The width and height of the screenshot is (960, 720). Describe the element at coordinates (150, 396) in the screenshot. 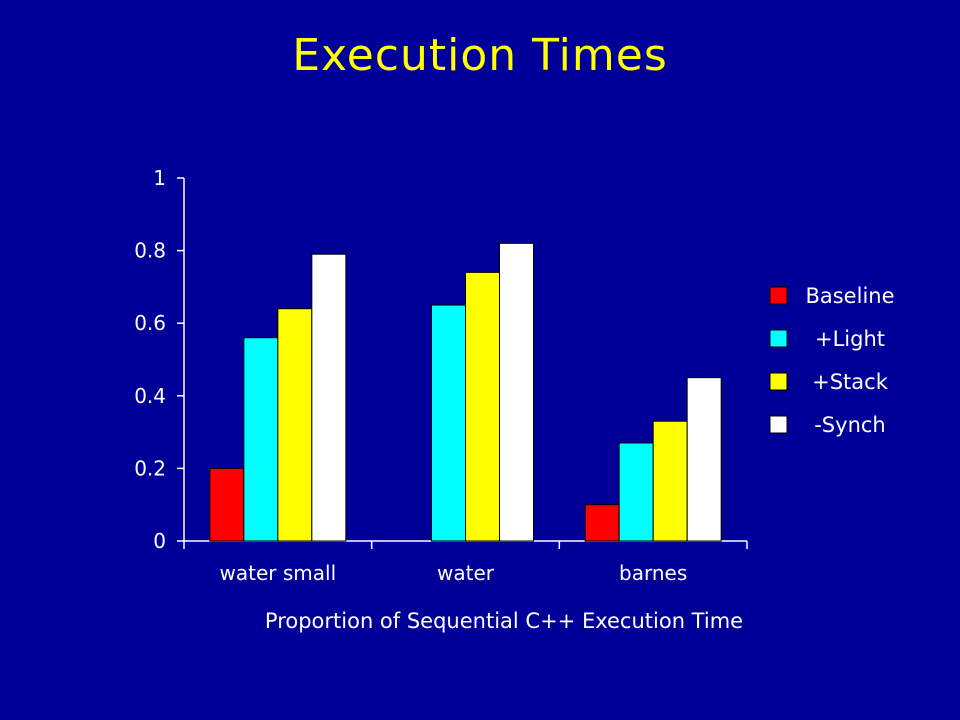

I see `y-tick-label: 0.4` at that location.